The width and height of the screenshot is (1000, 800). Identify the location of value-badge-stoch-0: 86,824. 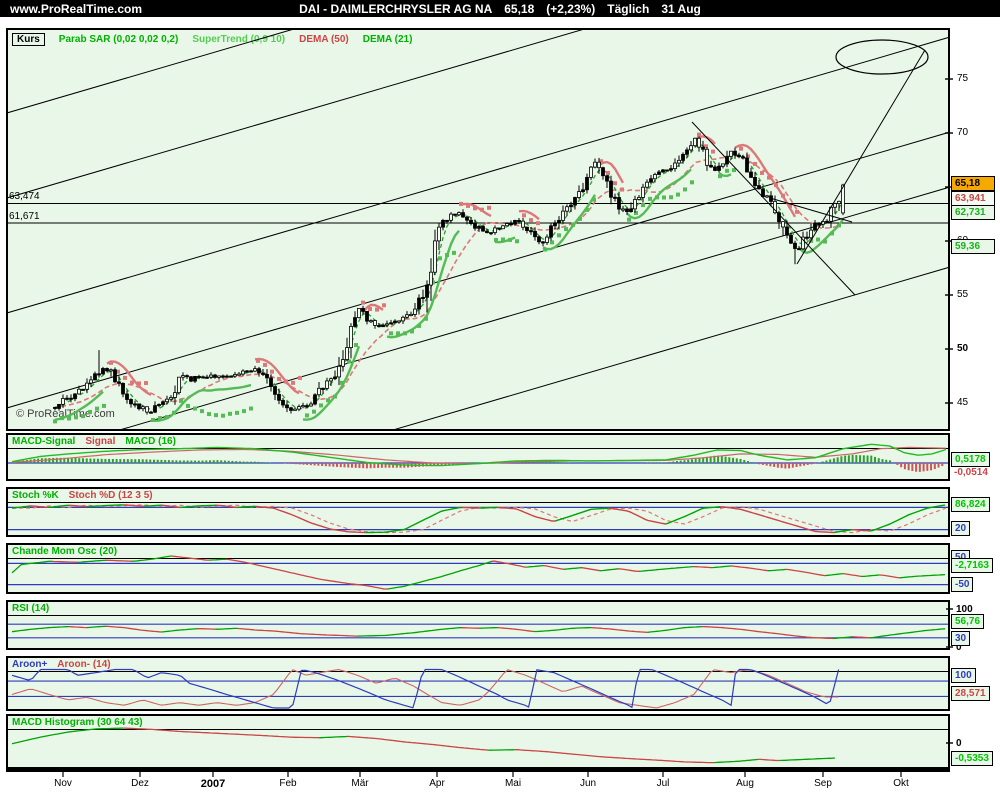
(970, 504).